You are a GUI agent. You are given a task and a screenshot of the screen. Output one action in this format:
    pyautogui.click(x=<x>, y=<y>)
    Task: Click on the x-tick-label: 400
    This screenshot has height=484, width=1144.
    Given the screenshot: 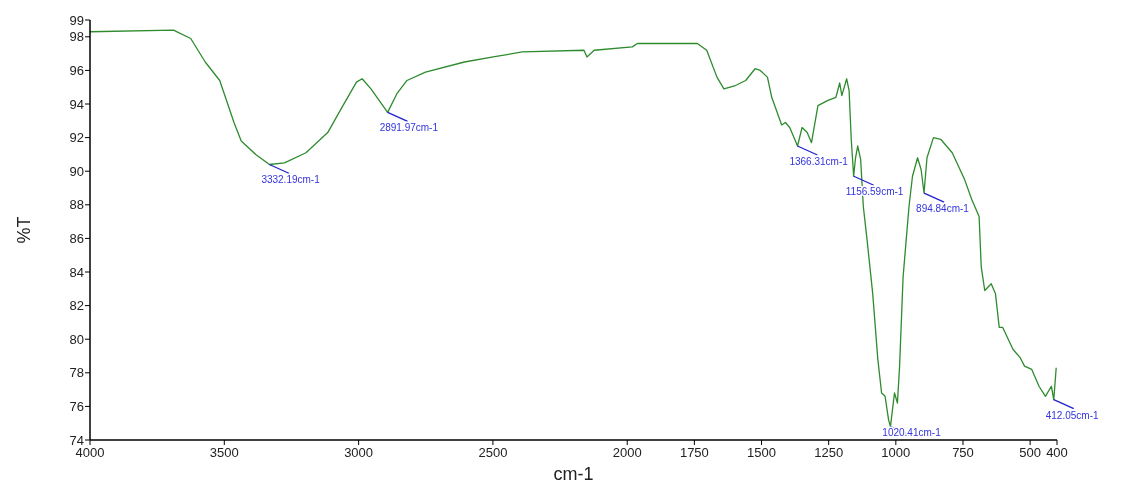 What is the action you would take?
    pyautogui.click(x=1057, y=452)
    